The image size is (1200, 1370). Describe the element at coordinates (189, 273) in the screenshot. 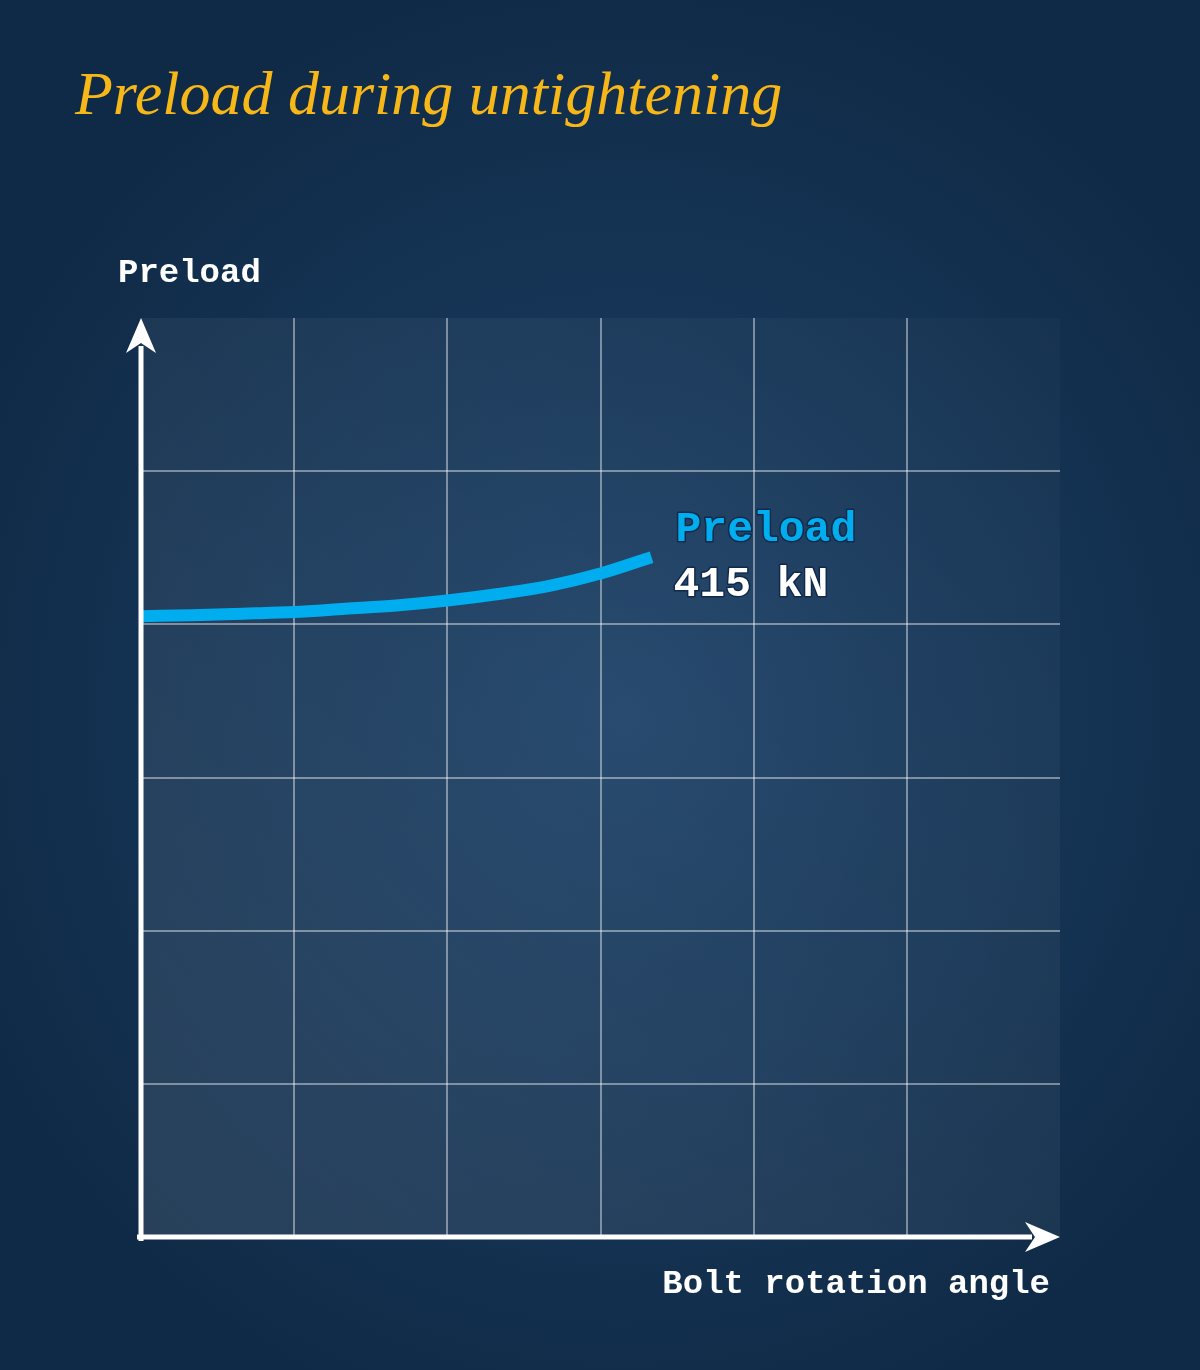

I see `y-axis-title: Preload` at that location.